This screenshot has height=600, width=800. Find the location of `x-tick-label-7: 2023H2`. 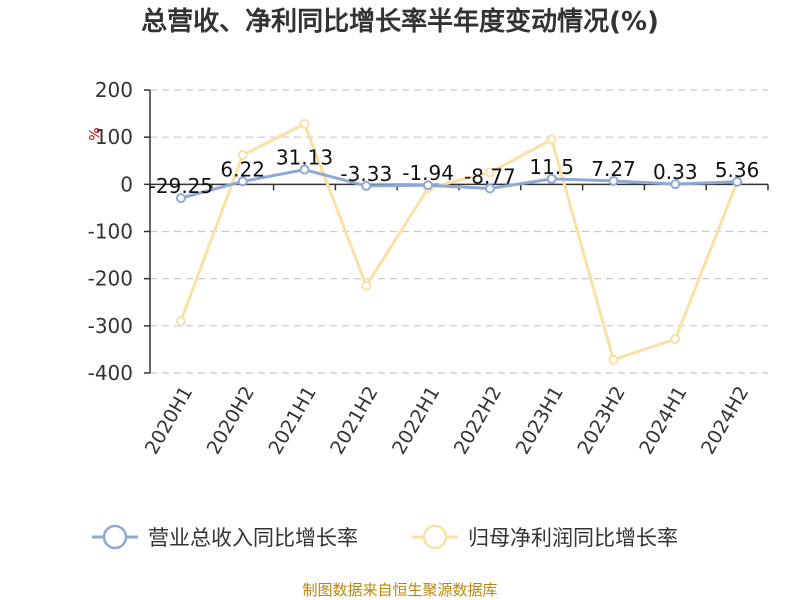

x-tick-label-7: 2023H2 is located at coordinates (601, 421).